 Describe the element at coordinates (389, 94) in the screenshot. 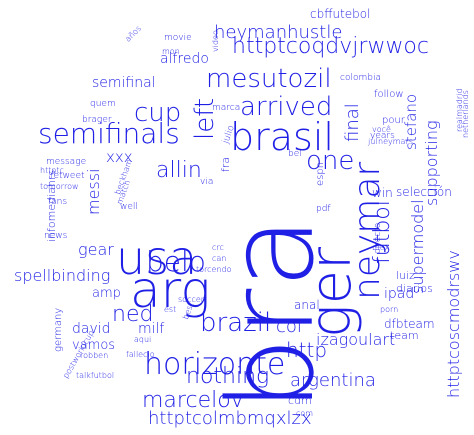

I see `word-follow: follow` at that location.